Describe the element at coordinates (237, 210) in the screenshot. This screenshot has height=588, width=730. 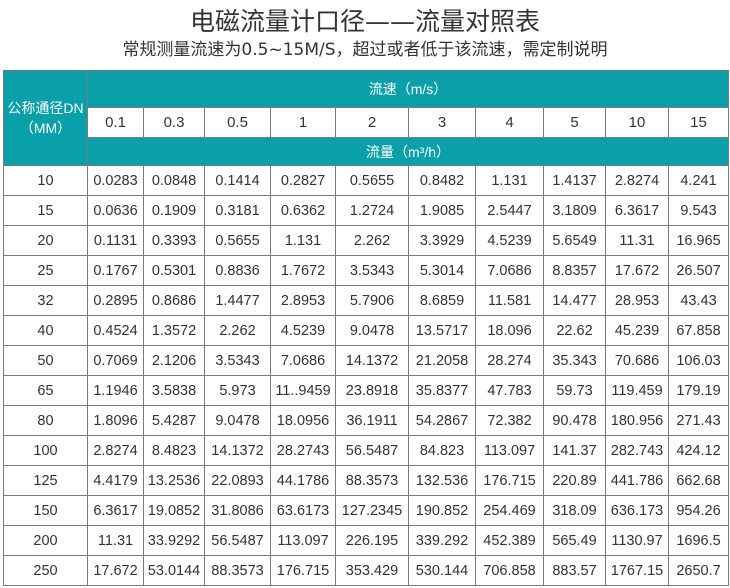
I see `flow-cell: 0.3181` at that location.